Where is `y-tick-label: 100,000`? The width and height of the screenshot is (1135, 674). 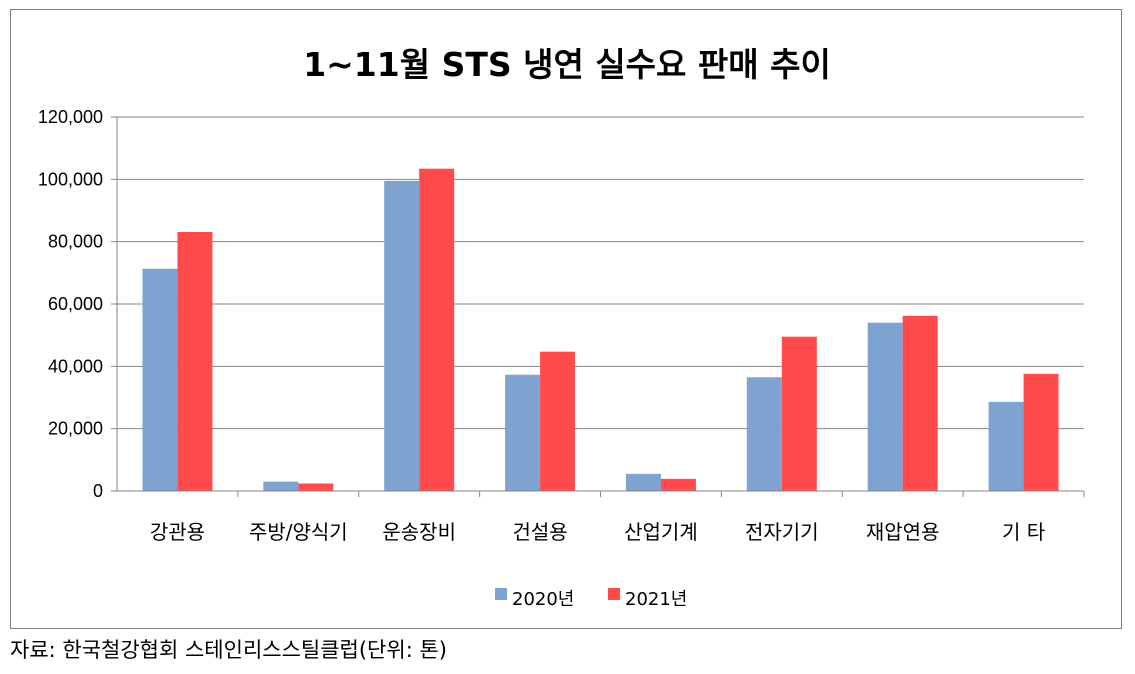
y-tick-label: 100,000 is located at coordinates (70, 179).